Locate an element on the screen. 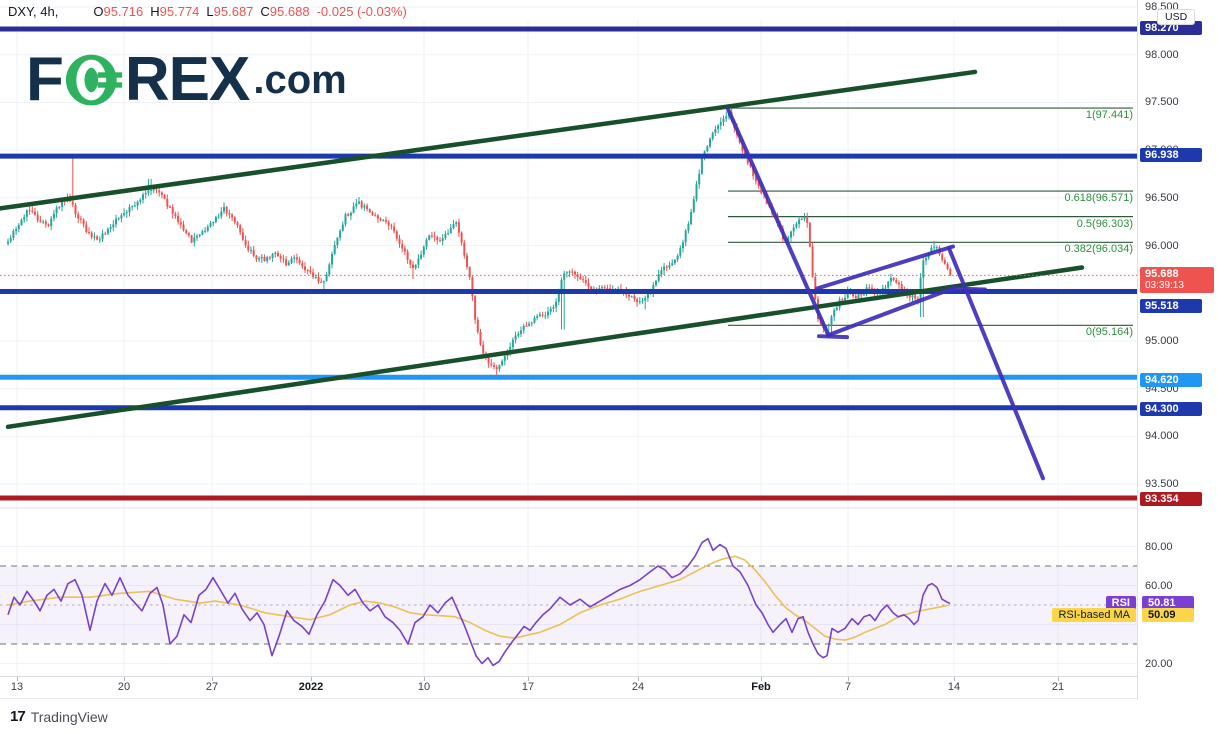  price-tick-label: 96.000 is located at coordinates (1162, 245).